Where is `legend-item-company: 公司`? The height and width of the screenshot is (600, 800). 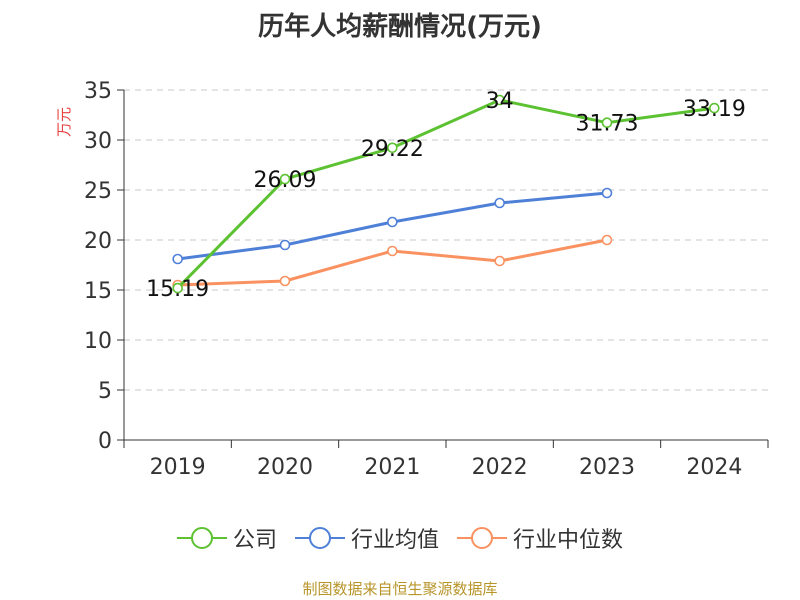 legend-item-company: 公司 is located at coordinates (226, 538).